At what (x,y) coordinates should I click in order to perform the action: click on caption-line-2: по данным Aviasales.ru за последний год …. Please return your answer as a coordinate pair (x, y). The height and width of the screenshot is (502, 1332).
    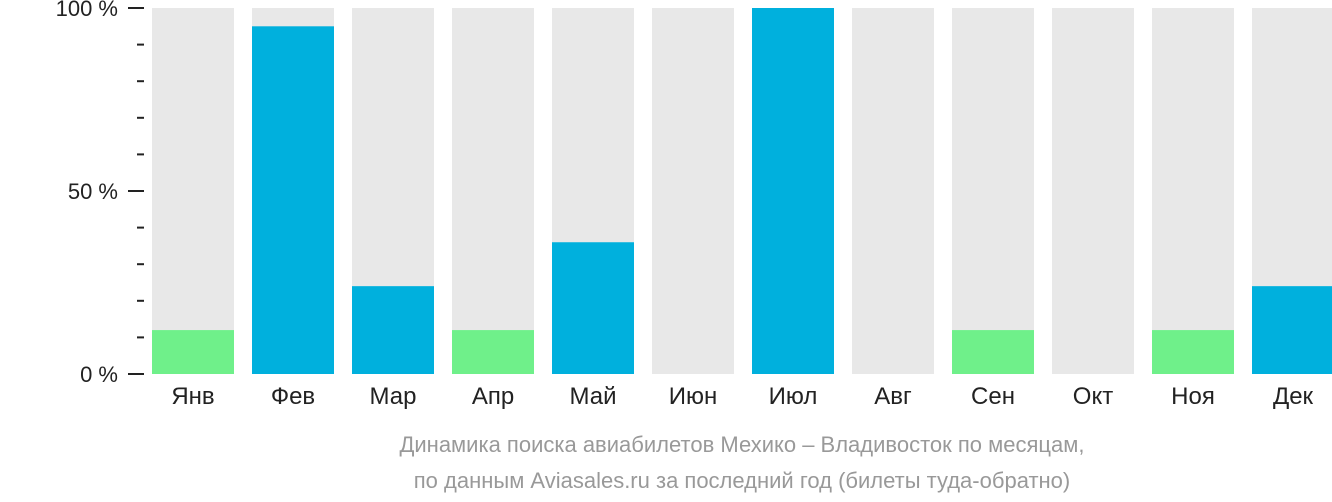
    Looking at the image, I should click on (742, 480).